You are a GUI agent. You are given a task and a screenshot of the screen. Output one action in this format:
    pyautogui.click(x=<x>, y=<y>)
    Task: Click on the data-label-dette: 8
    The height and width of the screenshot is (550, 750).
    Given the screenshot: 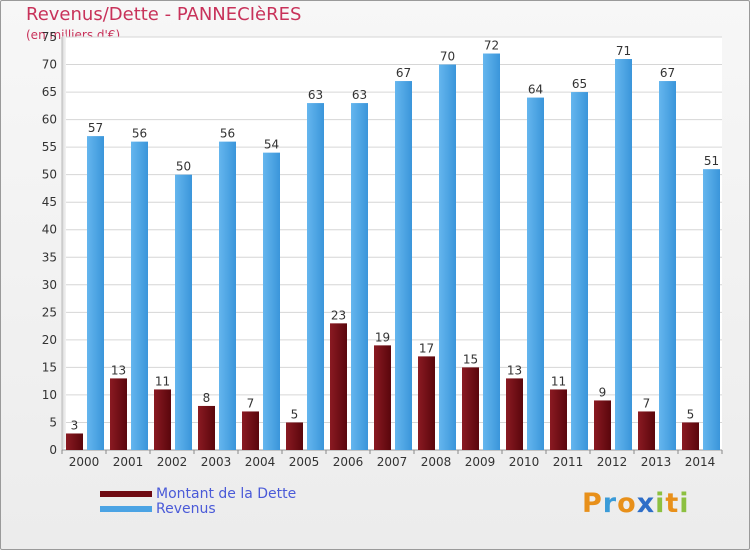 What is the action you would take?
    pyautogui.click(x=207, y=398)
    